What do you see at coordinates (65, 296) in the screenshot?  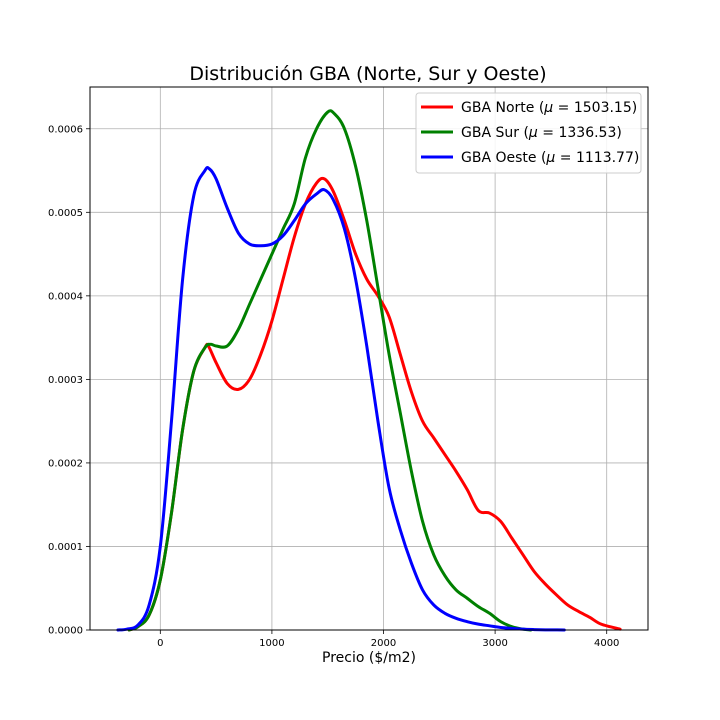 I see `y-tick-label: 0.0004` at bounding box center [65, 296].